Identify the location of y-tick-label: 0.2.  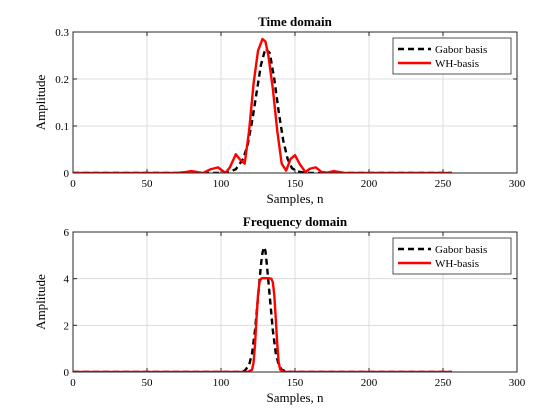
(62, 80).